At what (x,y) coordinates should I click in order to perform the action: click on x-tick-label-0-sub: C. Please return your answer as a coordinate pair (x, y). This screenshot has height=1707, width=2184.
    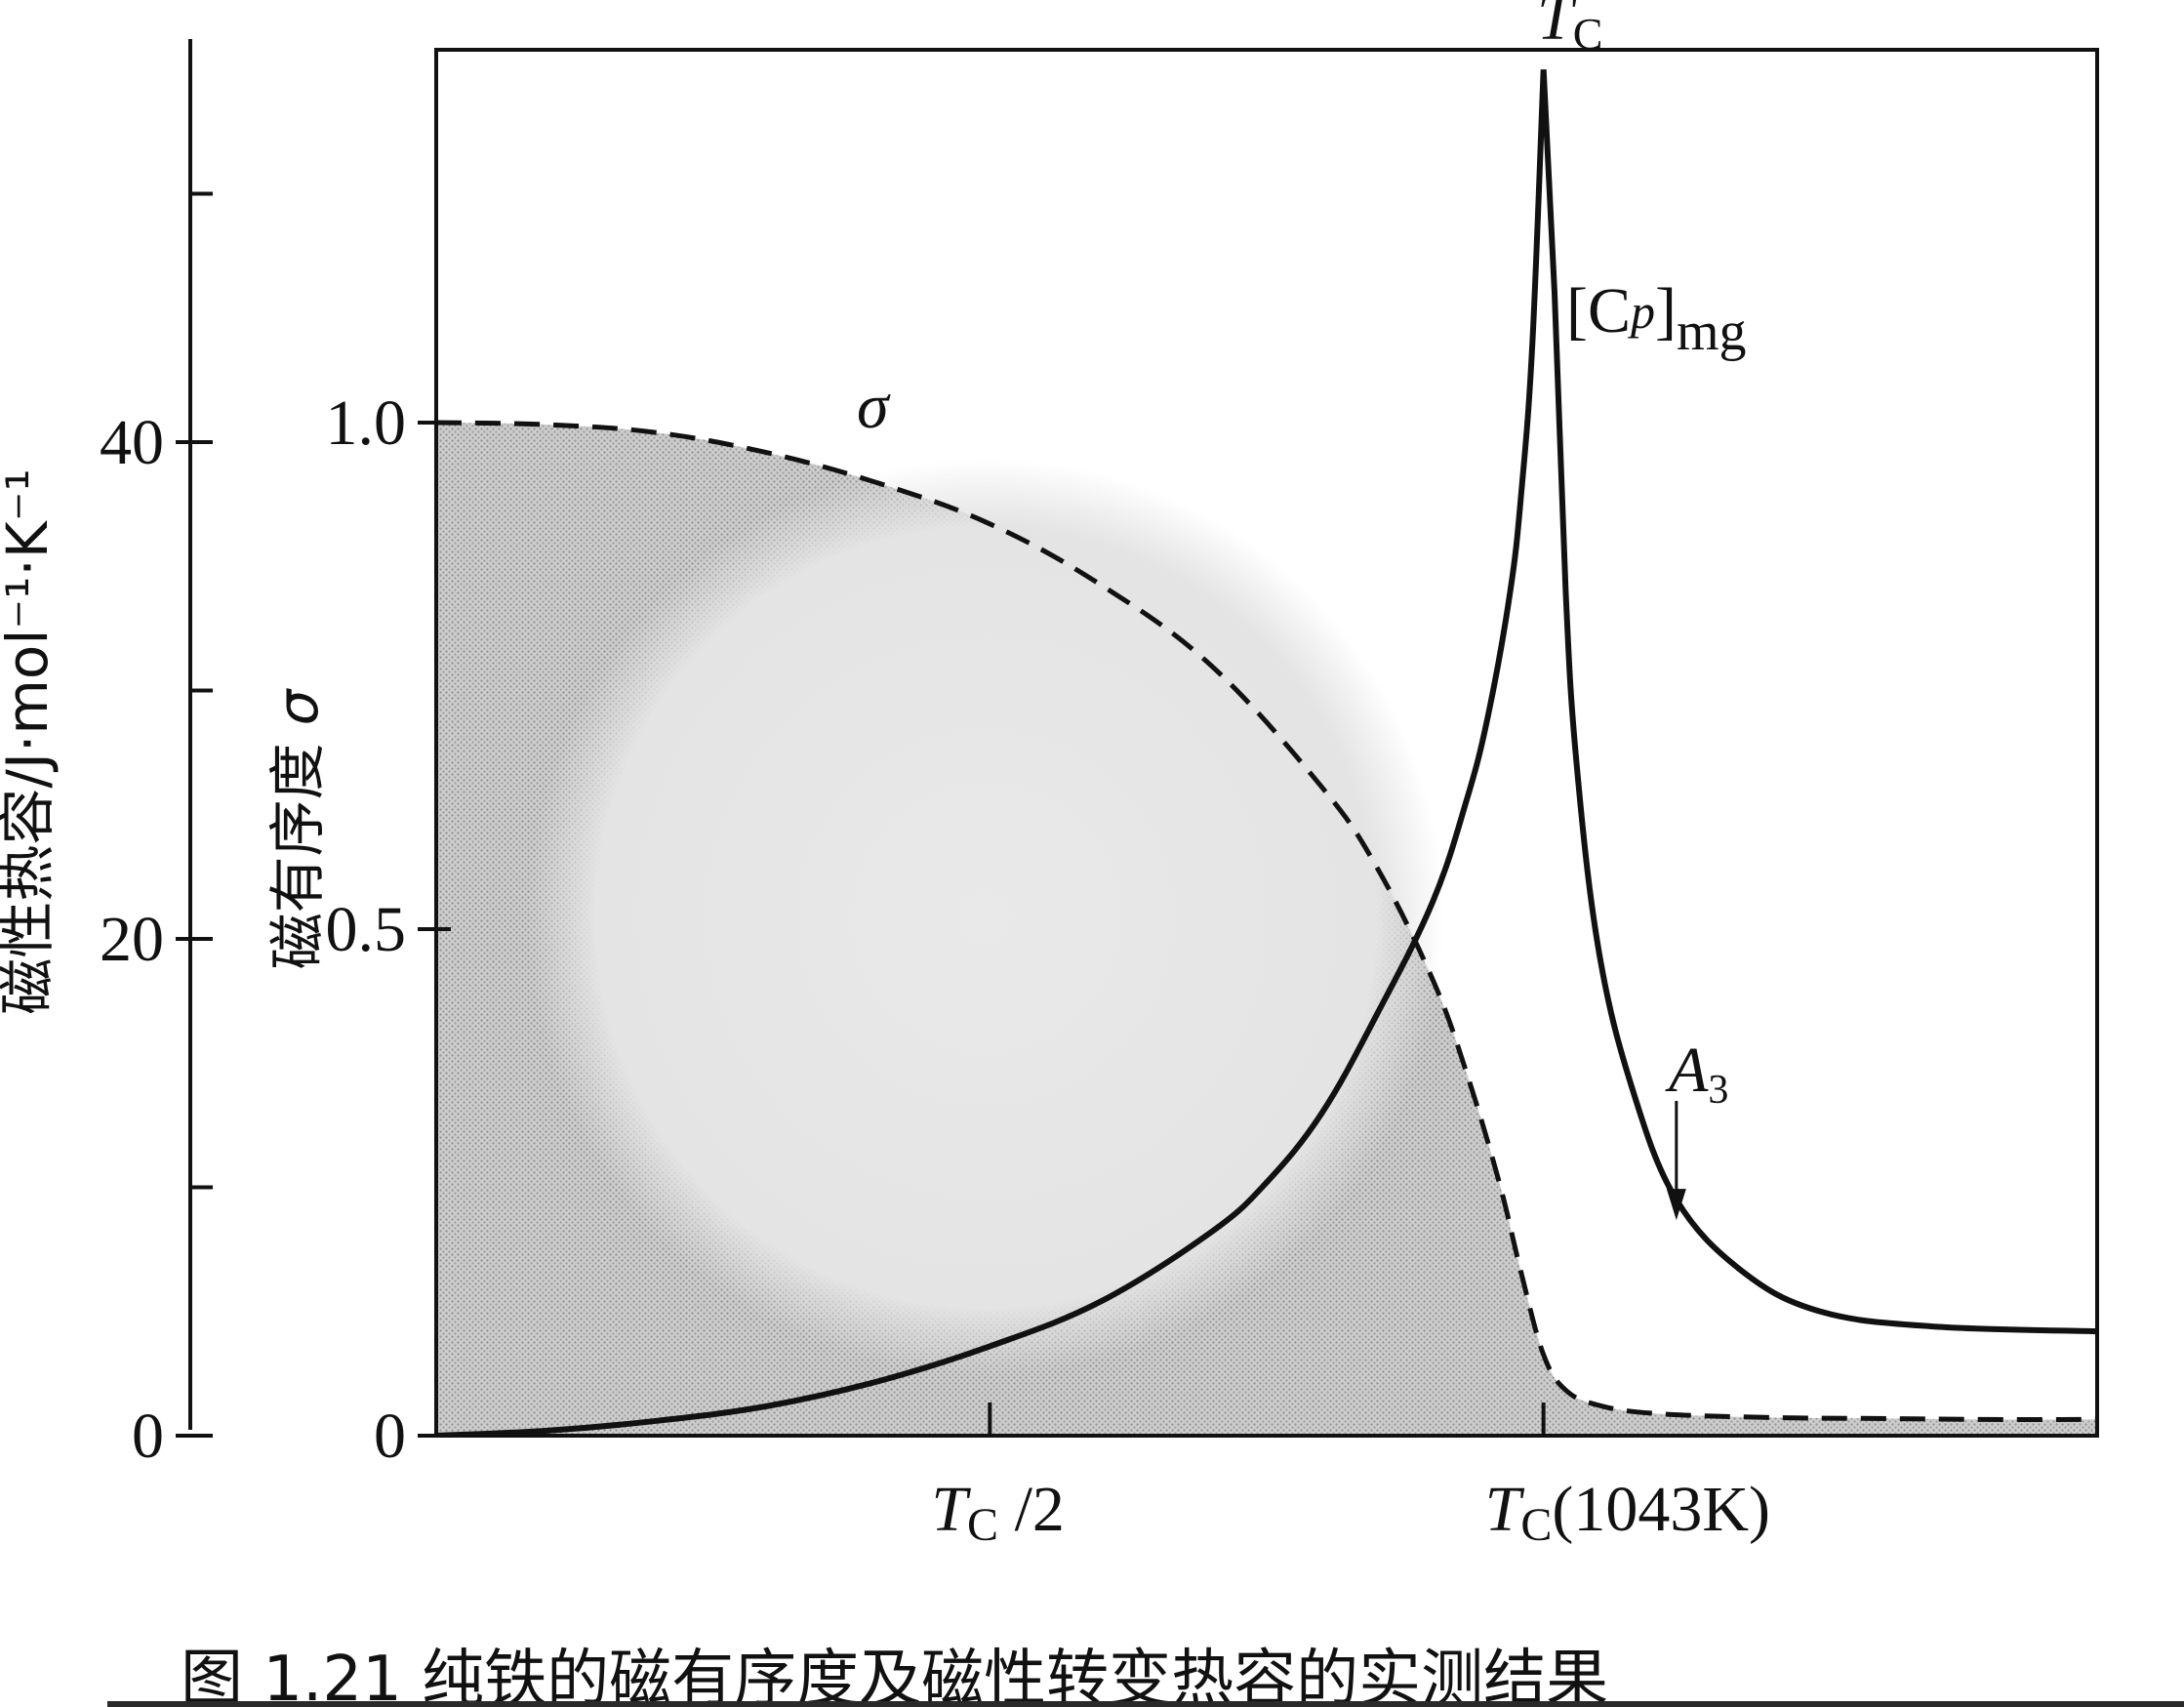
    Looking at the image, I should click on (982, 1525).